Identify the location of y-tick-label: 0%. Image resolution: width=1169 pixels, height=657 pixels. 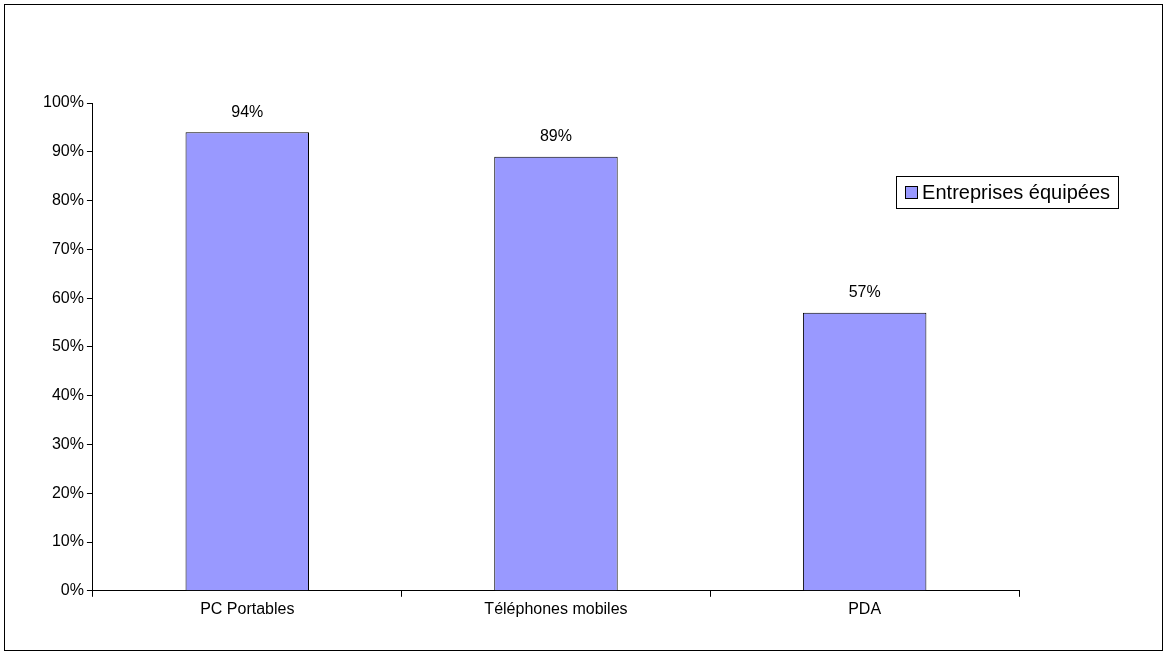
(72, 590).